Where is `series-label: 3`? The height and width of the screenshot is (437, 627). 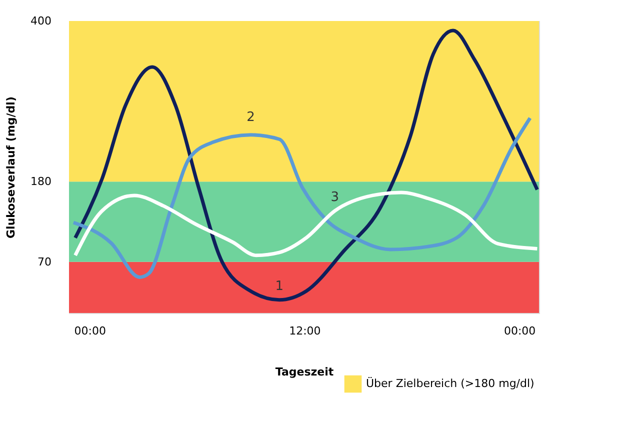
series-label: 3 is located at coordinates (335, 197).